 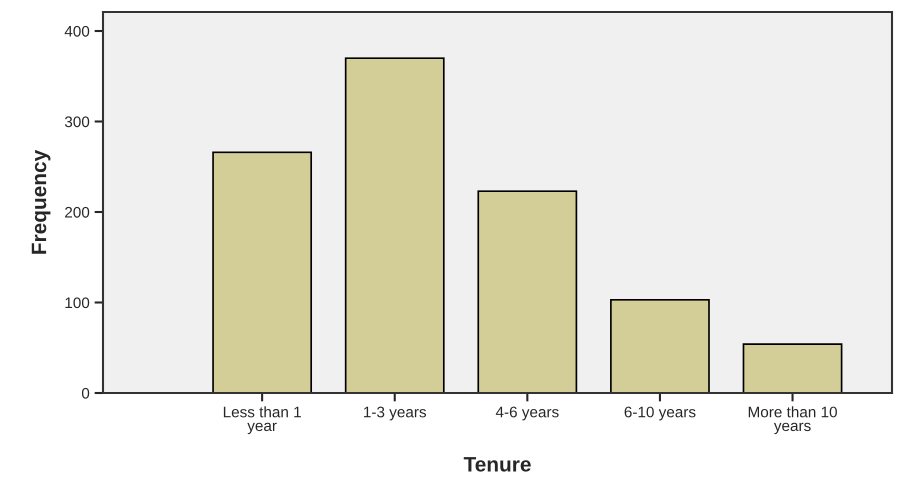 What do you see at coordinates (395, 413) in the screenshot?
I see `x-tick-label: 1-3 years` at bounding box center [395, 413].